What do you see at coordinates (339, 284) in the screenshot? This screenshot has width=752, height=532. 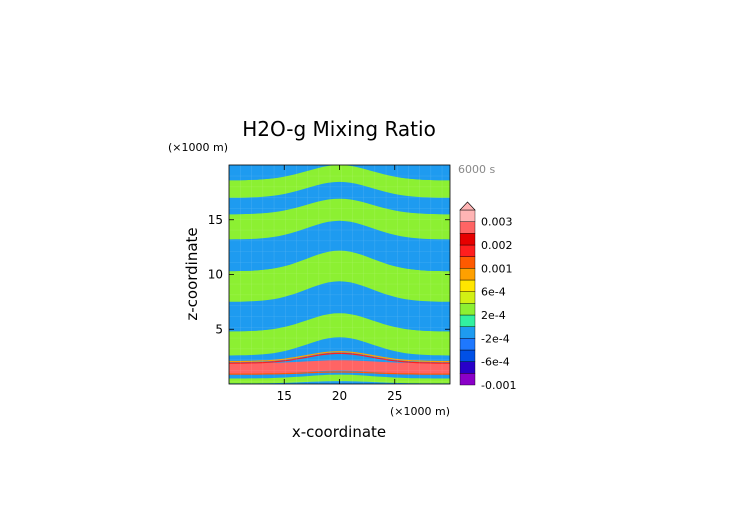 I see `x-axis: 15 20 25` at bounding box center [339, 284].